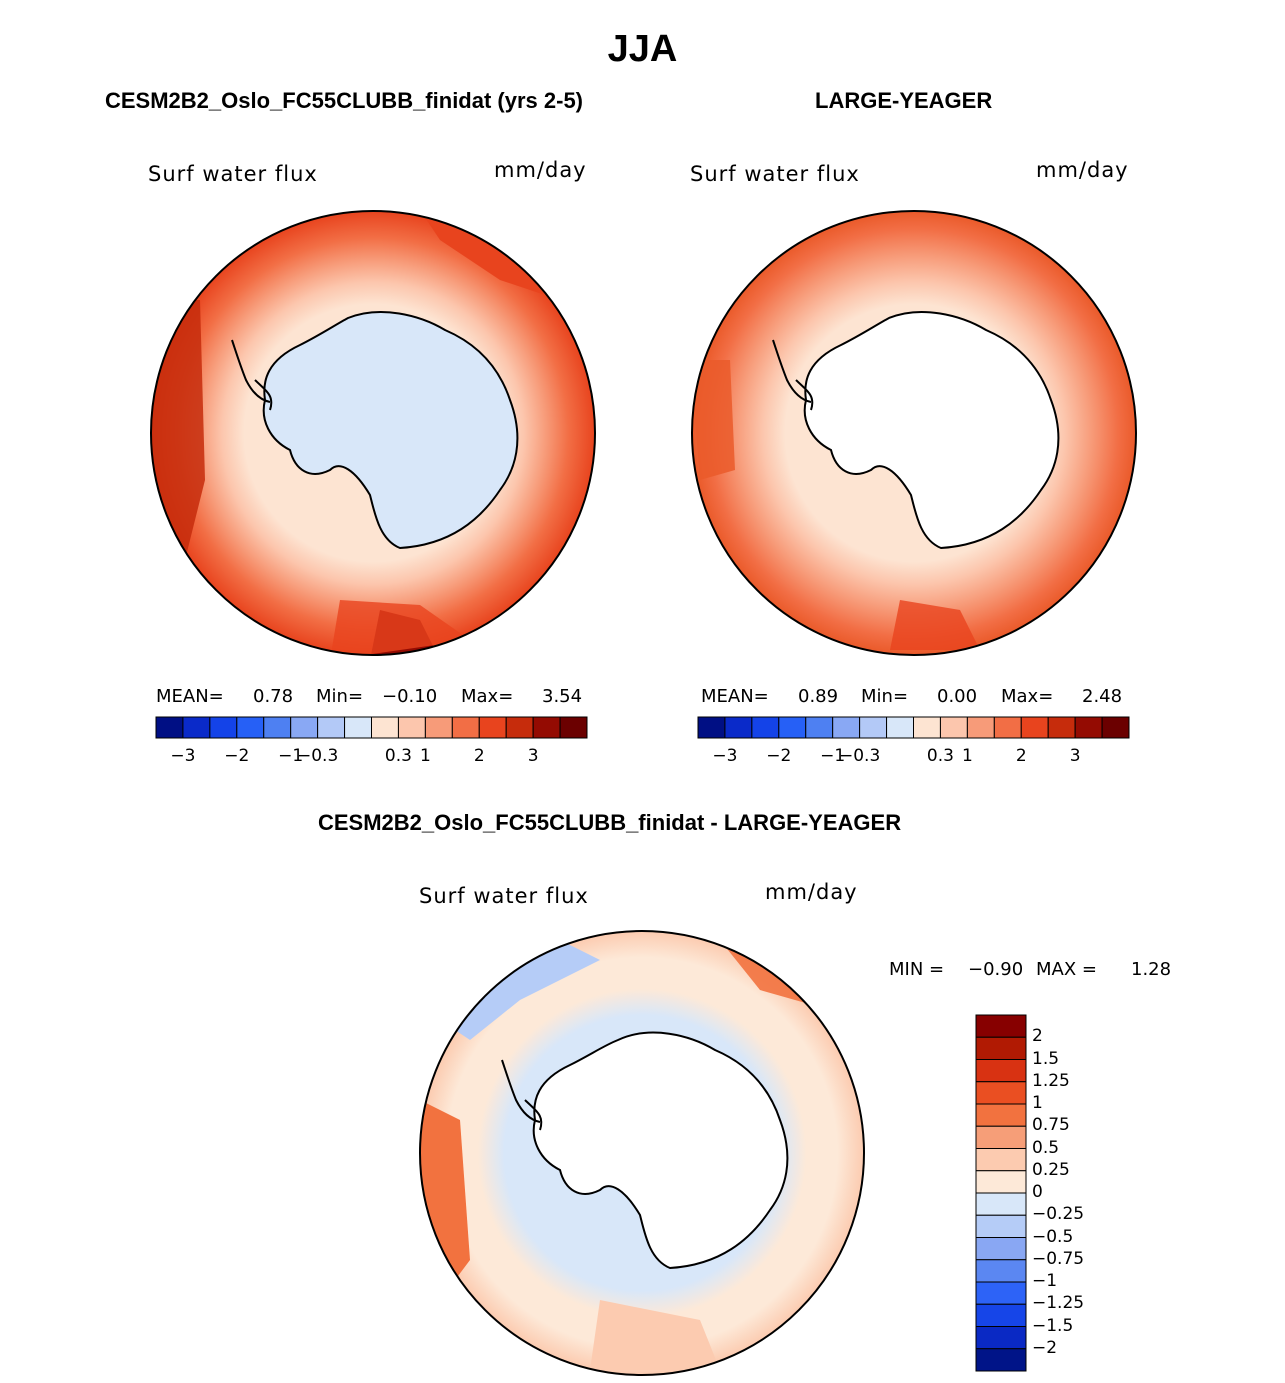 The width and height of the screenshot is (1285, 1383). What do you see at coordinates (344, 100) in the screenshot?
I see `left-panel-title: CESM2B2_Oslo_FC55CLUBB_finidat (yrs 2-5)` at bounding box center [344, 100].